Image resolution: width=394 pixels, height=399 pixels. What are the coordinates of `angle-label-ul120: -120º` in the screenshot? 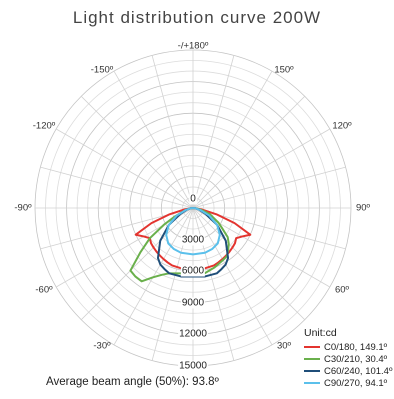 It's located at (44, 126).